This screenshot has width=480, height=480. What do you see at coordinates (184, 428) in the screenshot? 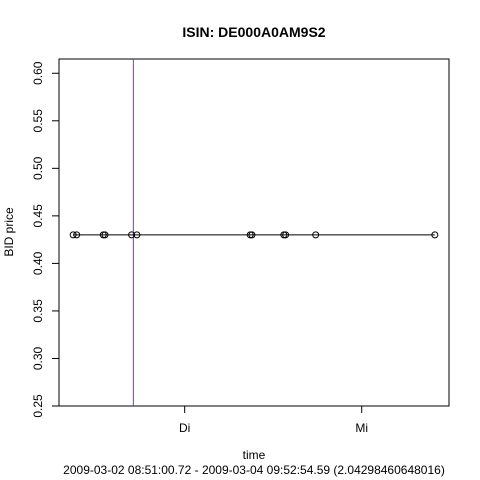
I see `x-tick-label-0: Di` at bounding box center [184, 428].